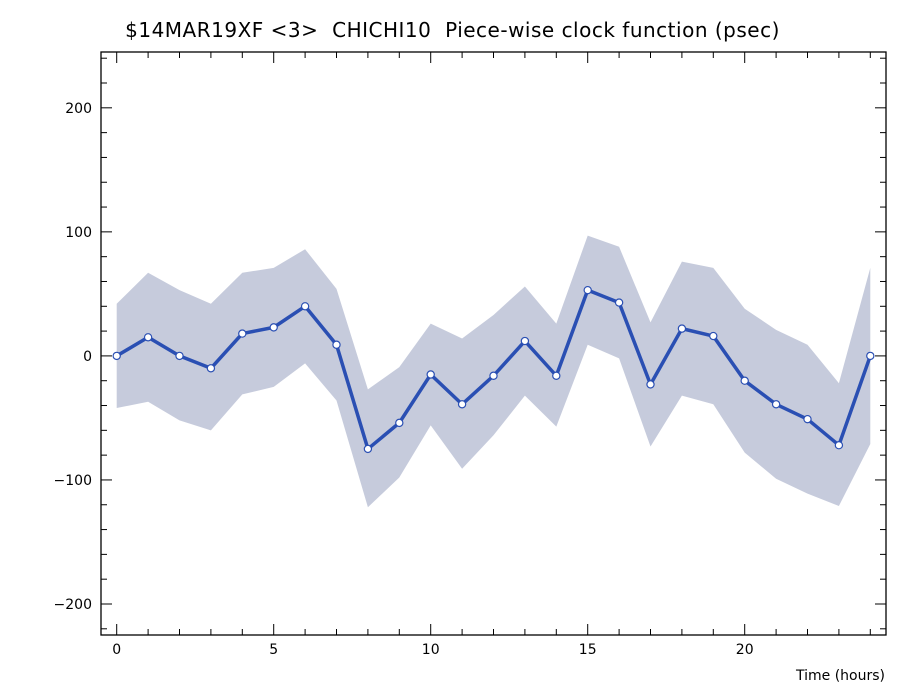 The height and width of the screenshot is (687, 905). Describe the element at coordinates (73, 605) in the screenshot. I see `y-tick-label: −200` at that location.